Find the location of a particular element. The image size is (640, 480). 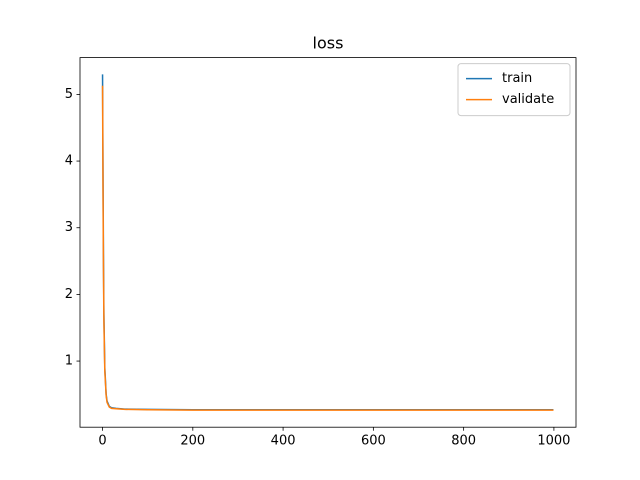

legend-label: validate is located at coordinates (528, 99).